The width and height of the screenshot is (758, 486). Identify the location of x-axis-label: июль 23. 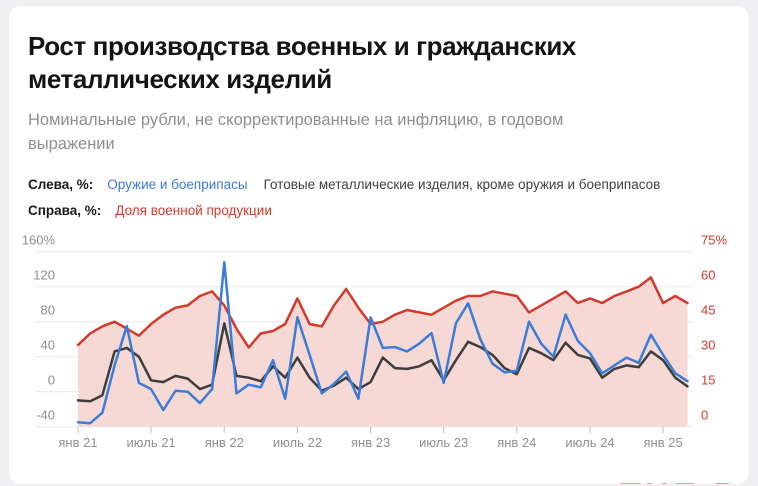
(443, 442).